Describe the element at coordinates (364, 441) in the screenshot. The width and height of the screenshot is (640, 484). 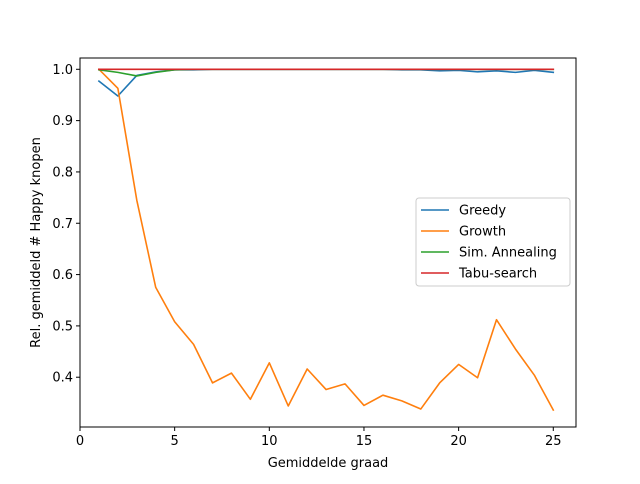
I see `x-tick-label: 15` at that location.